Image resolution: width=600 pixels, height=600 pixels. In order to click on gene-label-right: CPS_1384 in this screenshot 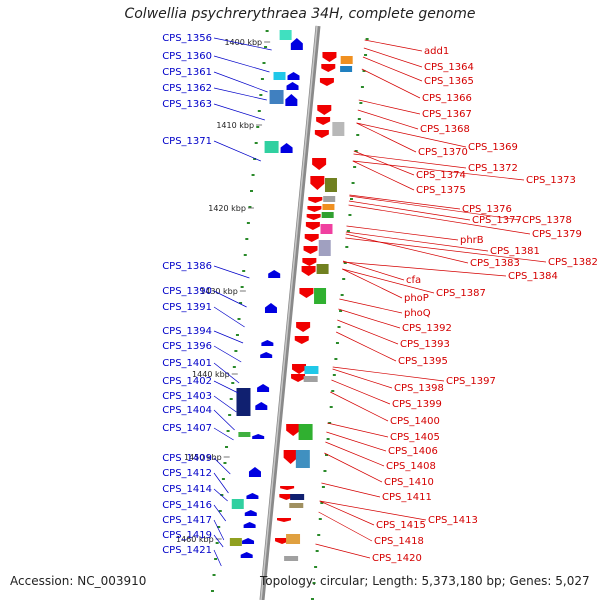, I will do `click(533, 276)`.